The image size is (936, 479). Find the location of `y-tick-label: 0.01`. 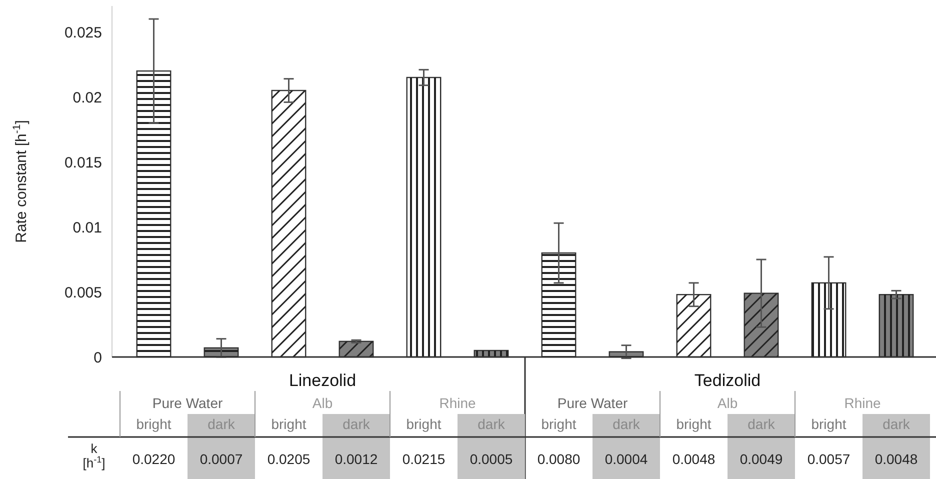

y-tick-label: 0.01 is located at coordinates (87, 227).